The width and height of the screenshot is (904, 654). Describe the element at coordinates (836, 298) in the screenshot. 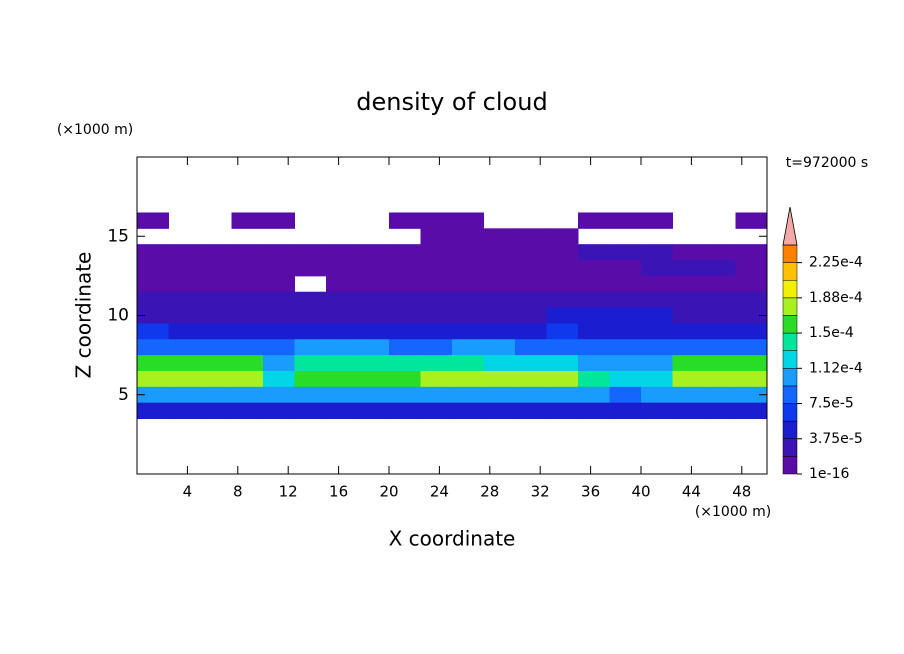

I see `colorbar-tick-label: 1.88e-4` at that location.